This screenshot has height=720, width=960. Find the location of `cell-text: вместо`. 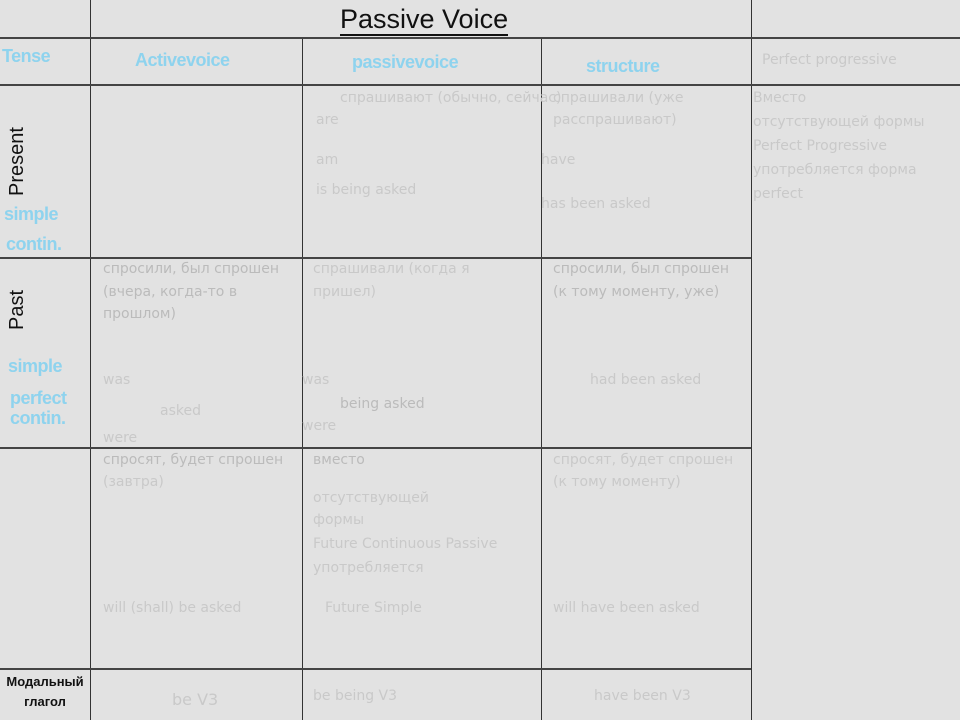

cell-text: вместо is located at coordinates (339, 460).